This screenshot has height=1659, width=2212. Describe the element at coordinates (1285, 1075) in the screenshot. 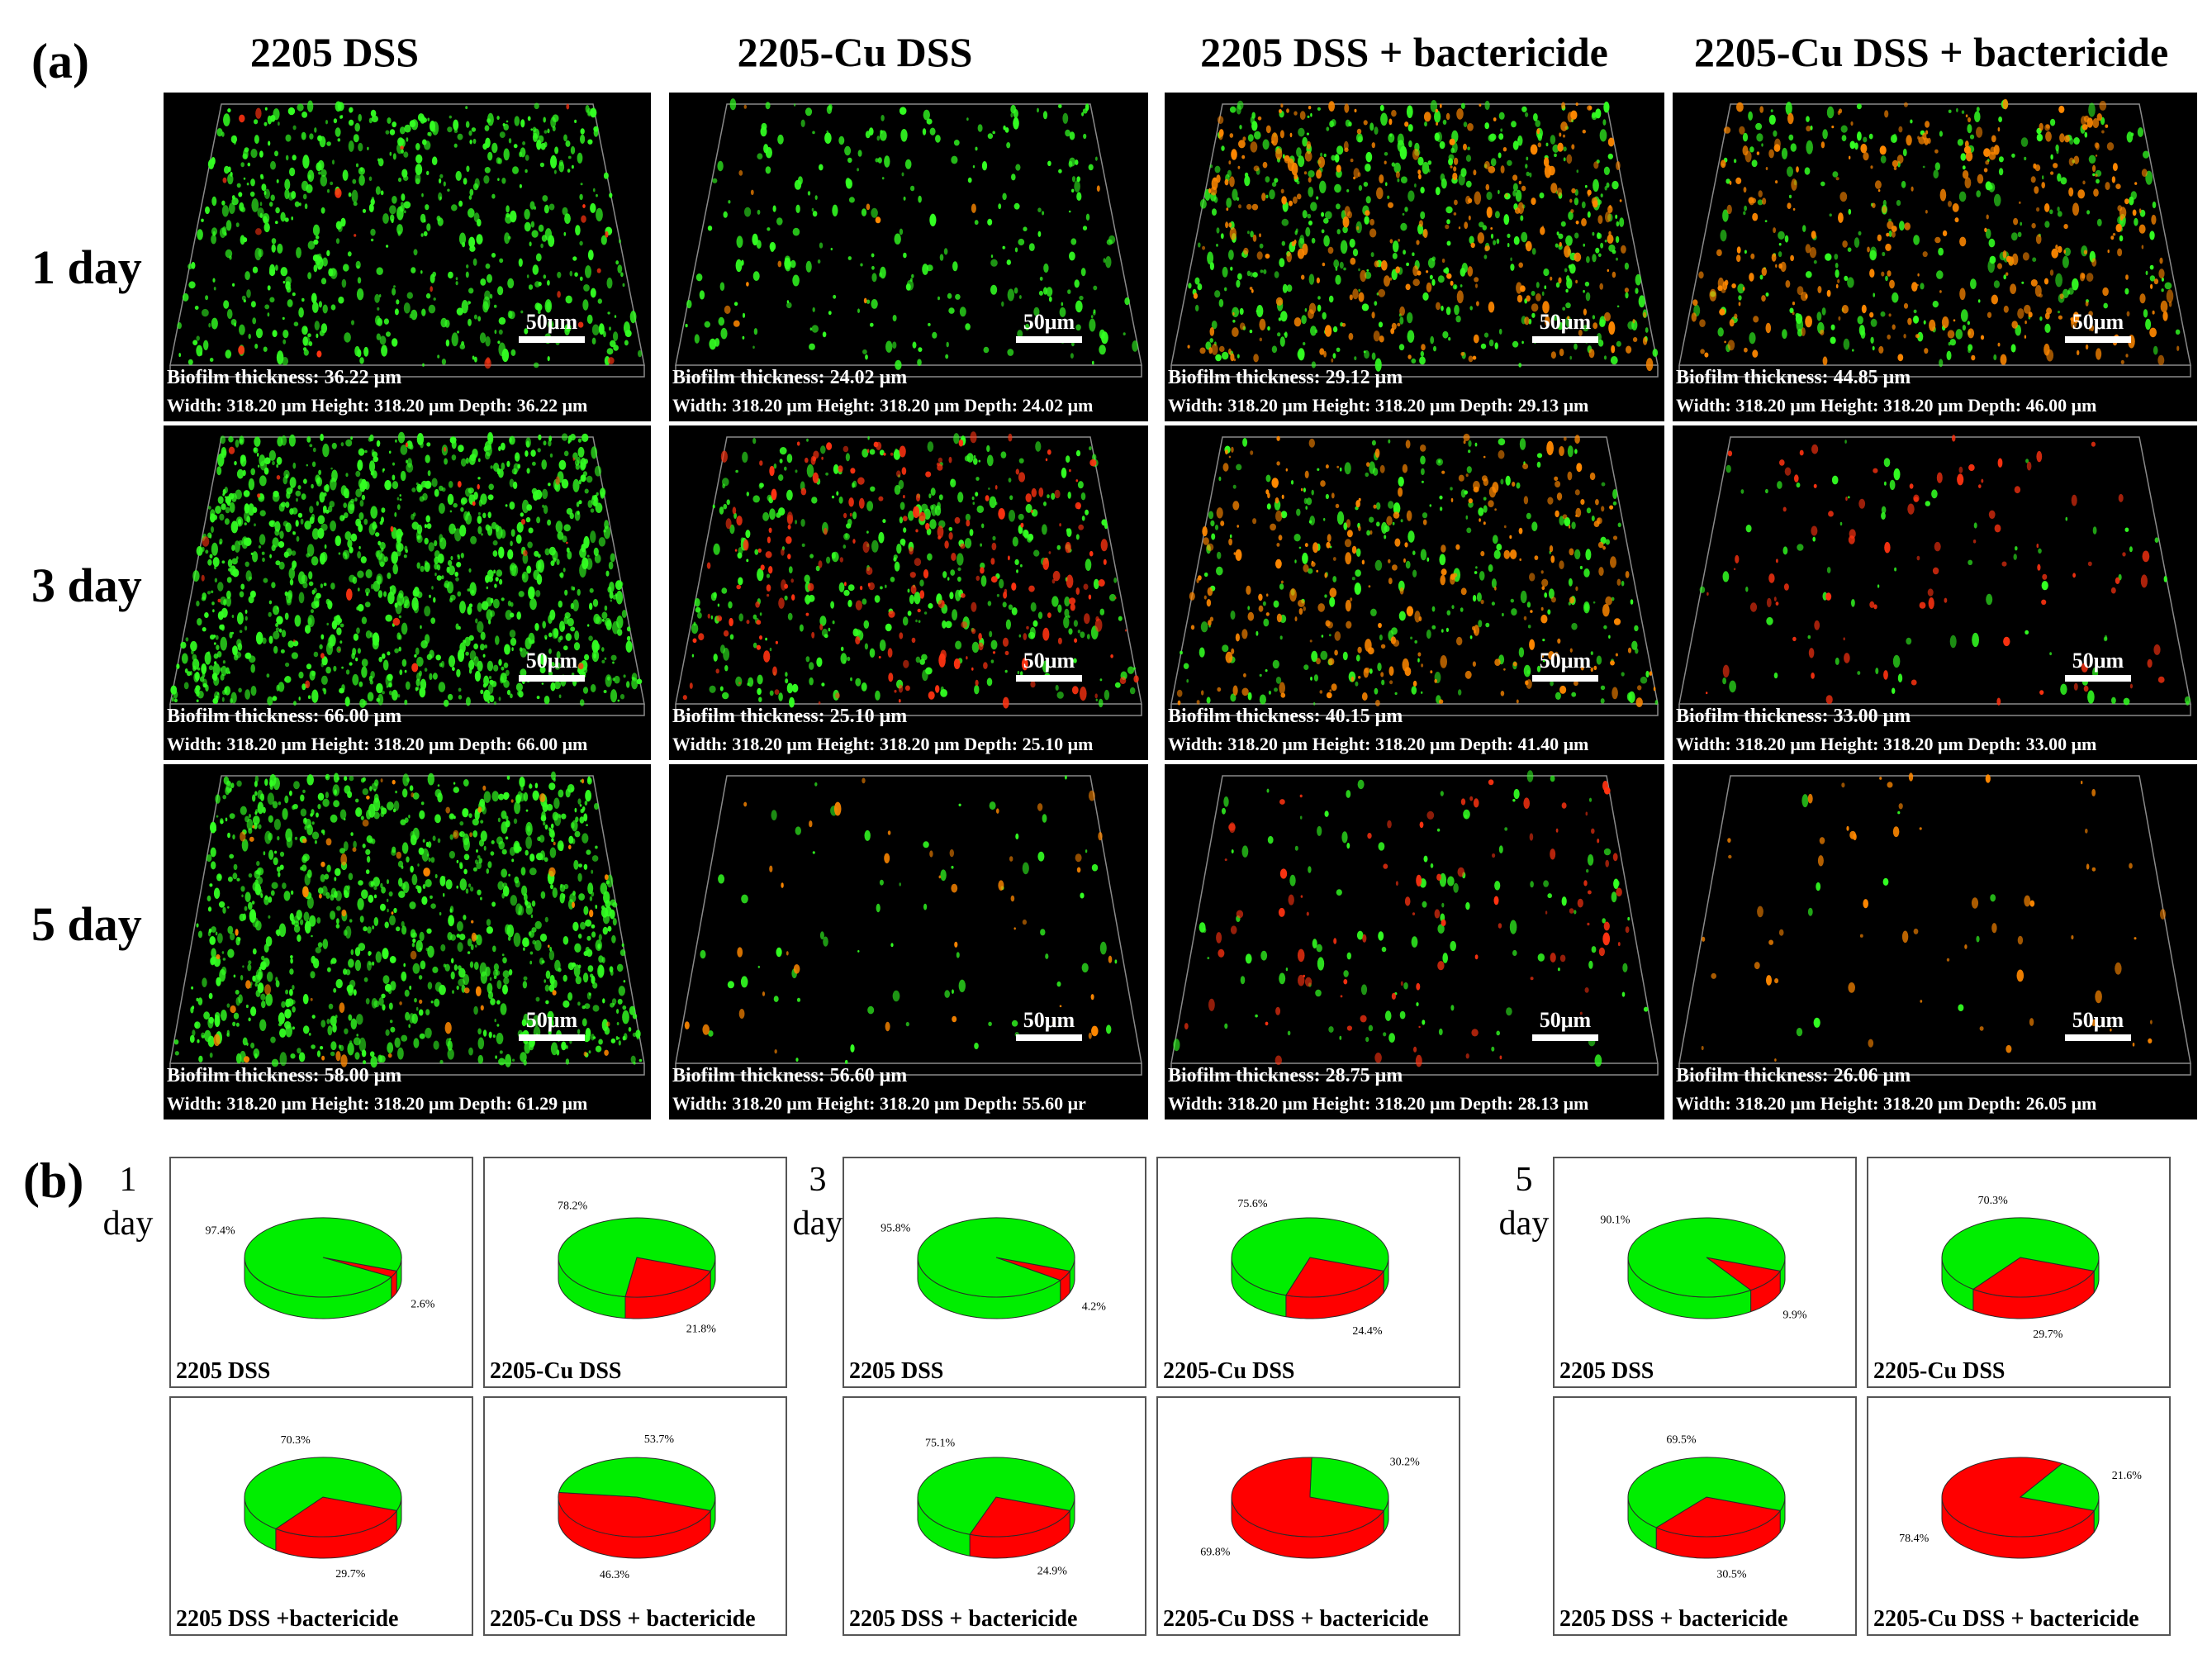

I see `biofilm-thickness-text: Biofilm thickness: 28.75 μm` at that location.